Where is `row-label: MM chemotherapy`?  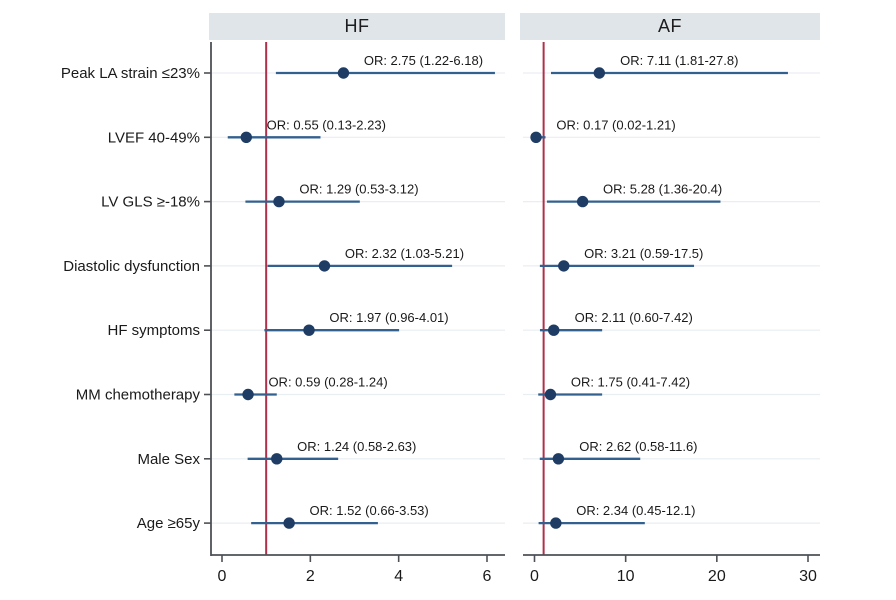
row-label: MM chemotherapy is located at coordinates (138, 395).